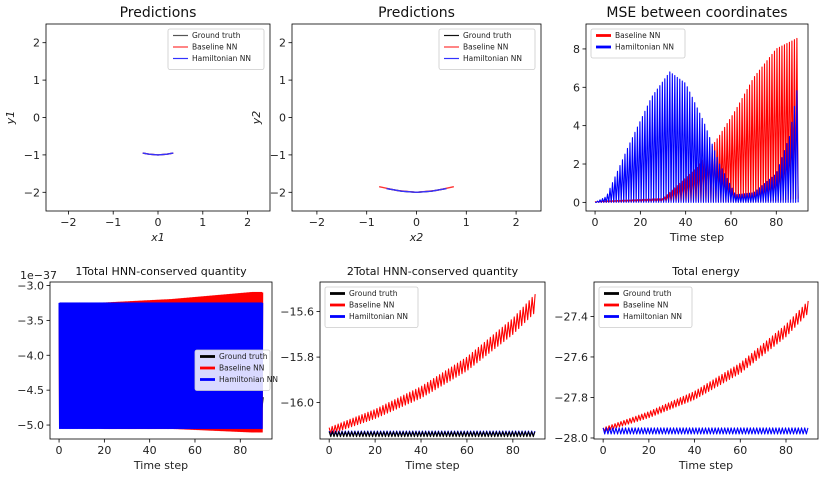 The height and width of the screenshot is (481, 832). What do you see at coordinates (297, 312) in the screenshot?
I see `y-tick-label: −15.6` at bounding box center [297, 312].